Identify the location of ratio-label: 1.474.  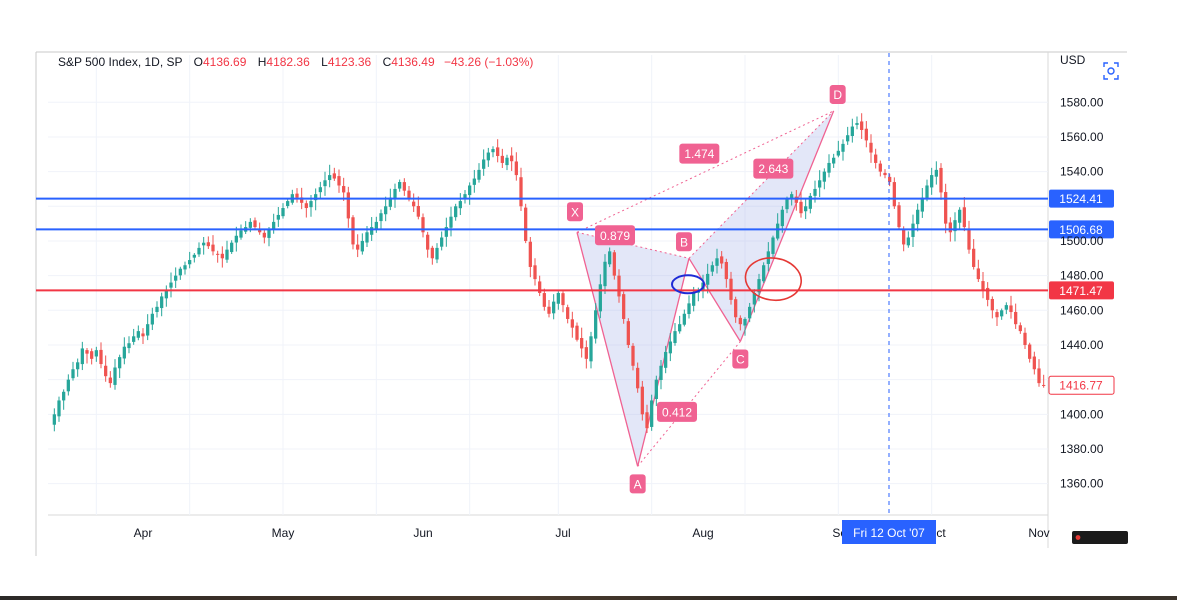
(699, 154).